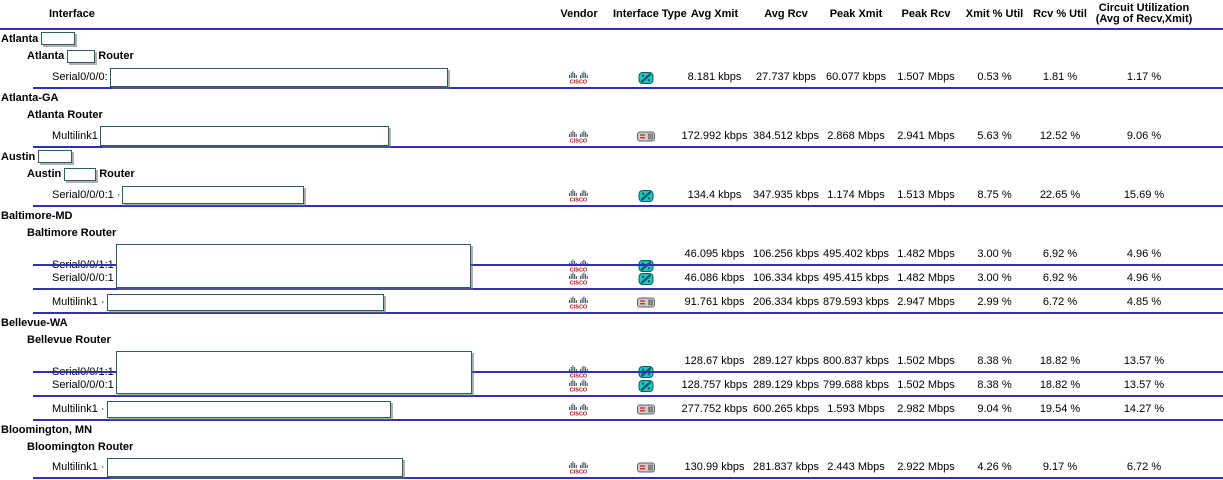  What do you see at coordinates (926, 14) in the screenshot?
I see `column-header-peak-rcv: Peak Rcv` at bounding box center [926, 14].